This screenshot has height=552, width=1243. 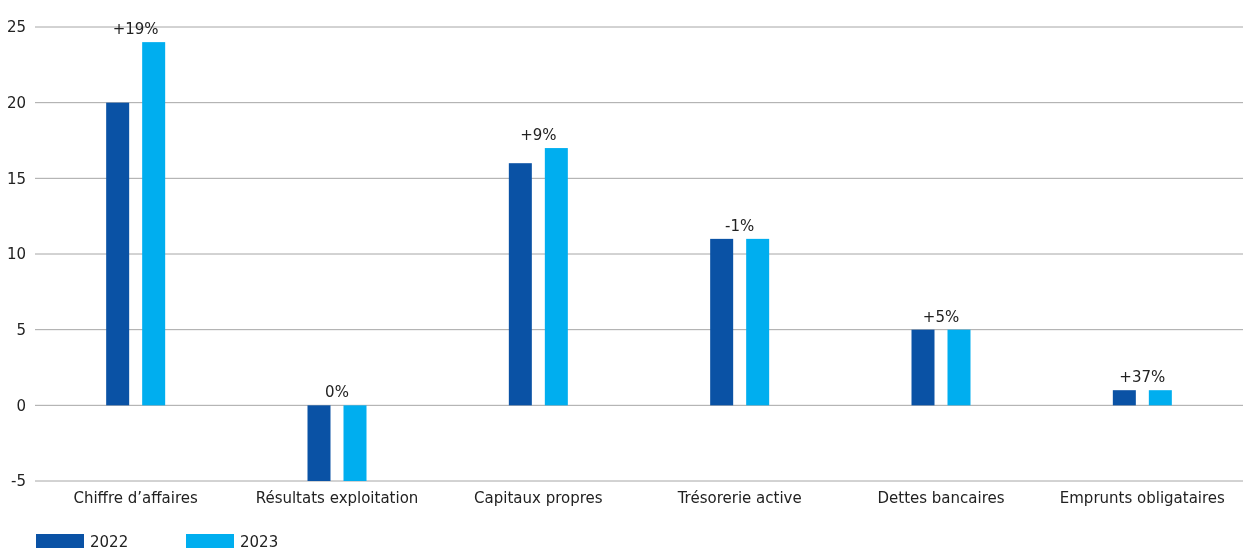 I want to click on x-tick-label: Chiffre d’affaires, so click(x=136, y=498).